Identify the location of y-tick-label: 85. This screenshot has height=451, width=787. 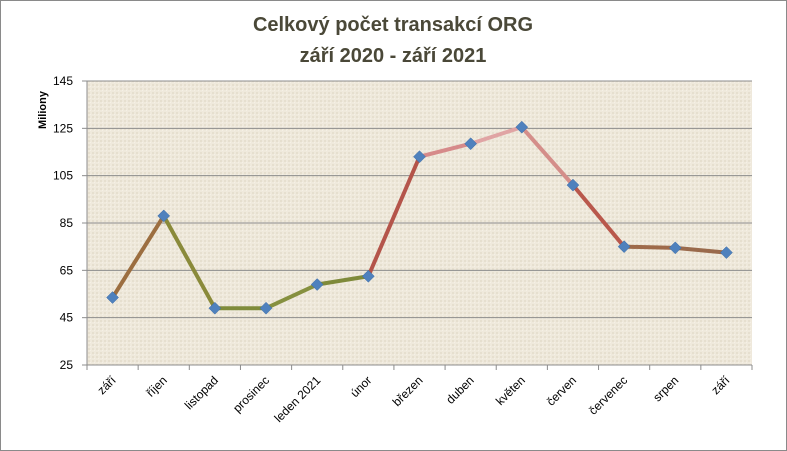
(67, 223).